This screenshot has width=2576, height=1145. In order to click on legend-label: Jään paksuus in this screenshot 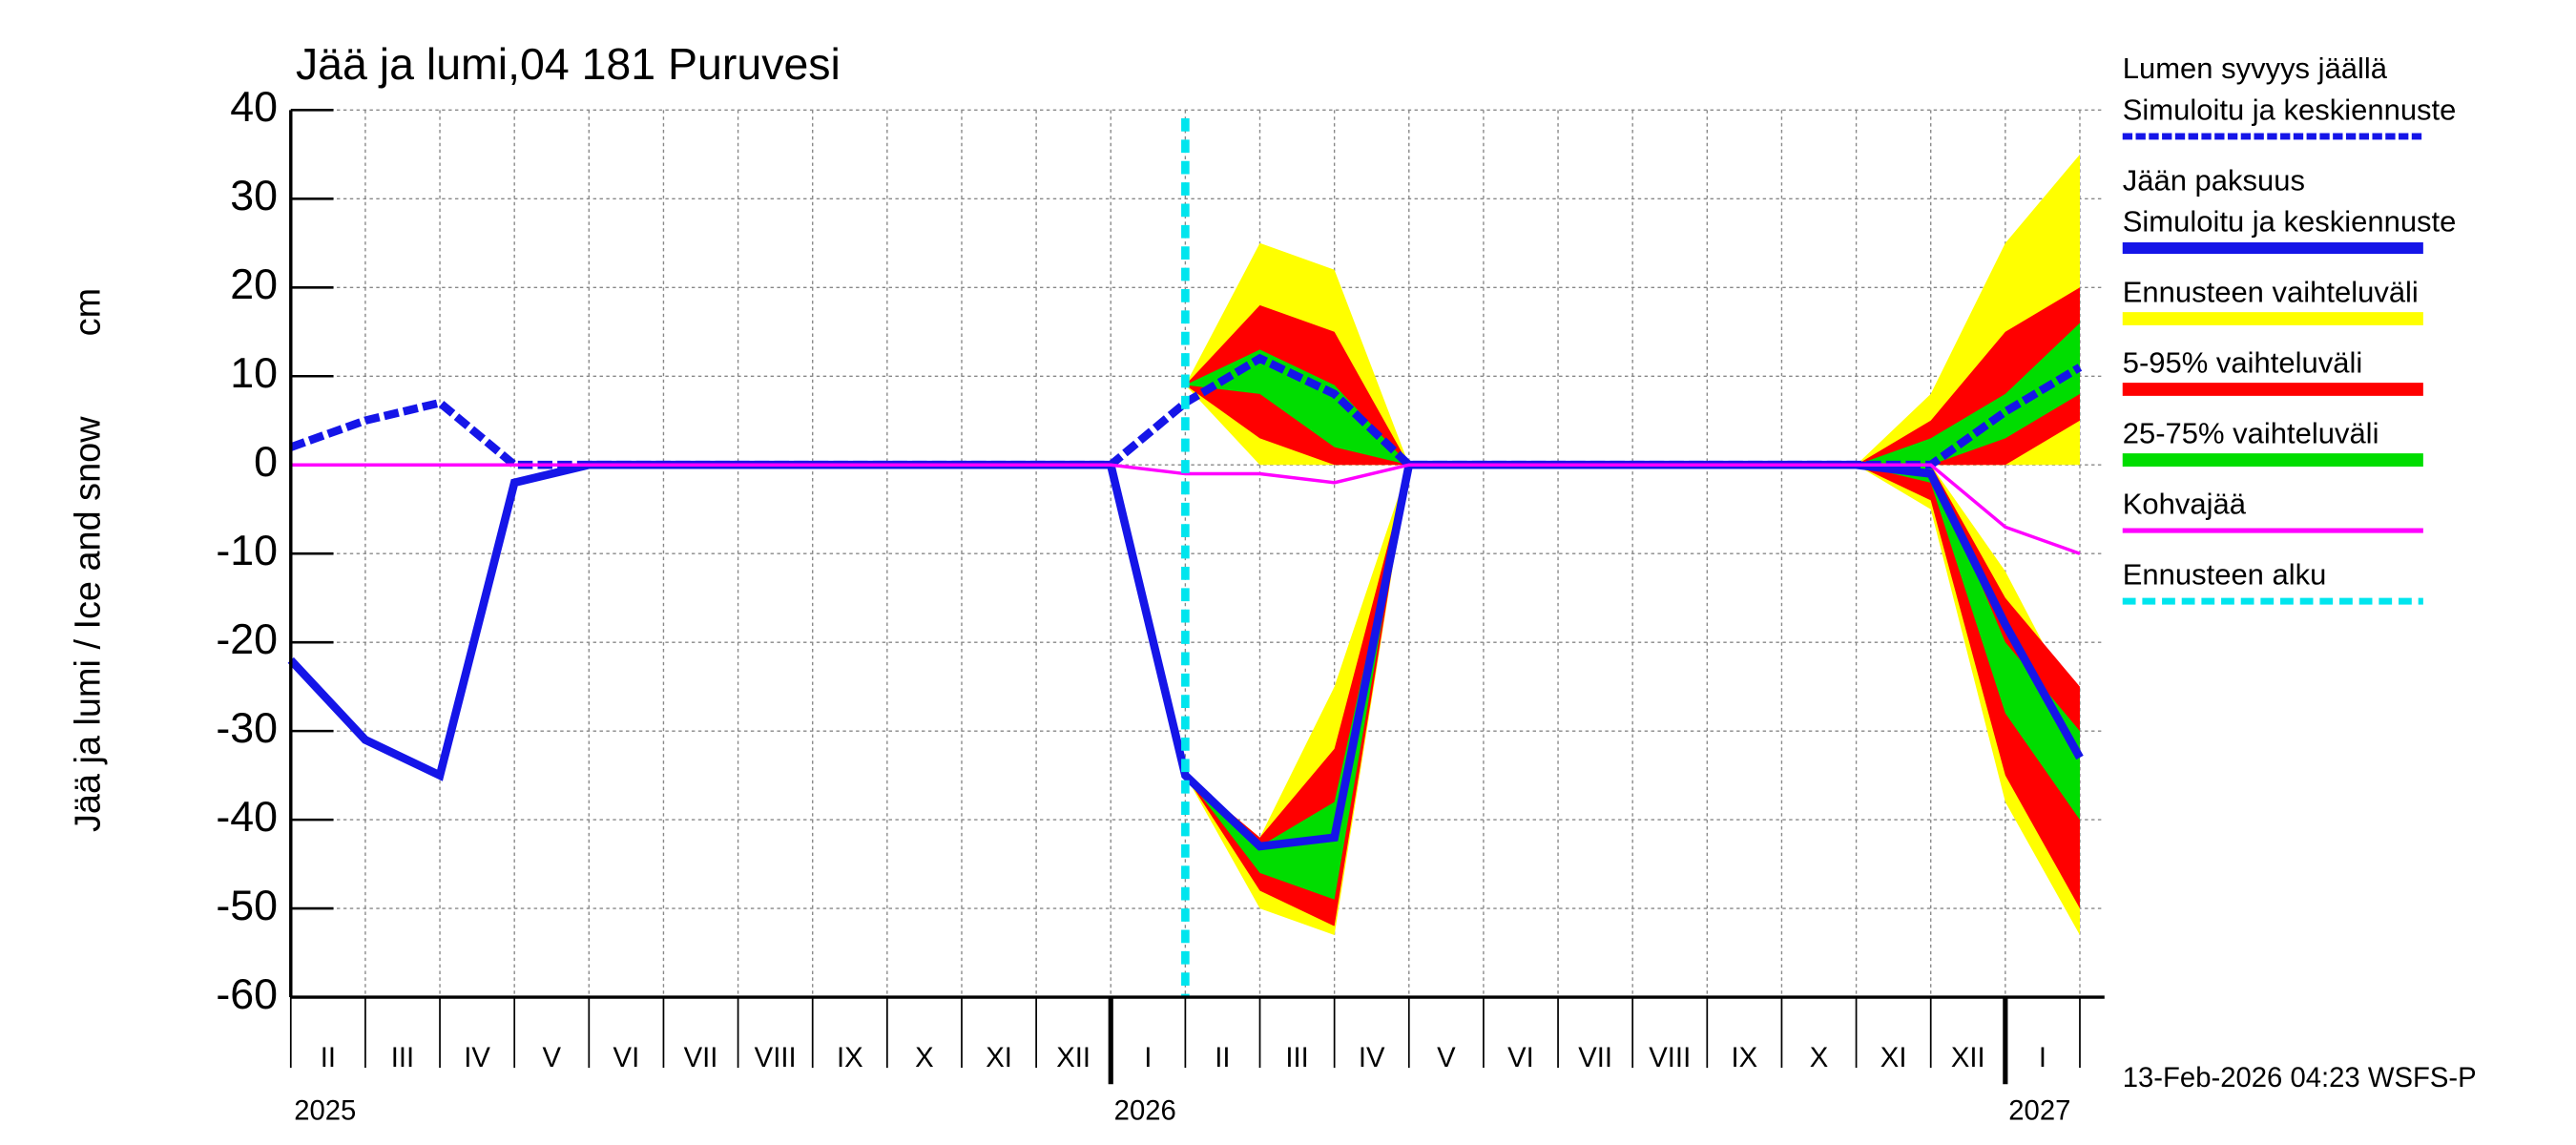, I will do `click(2214, 180)`.